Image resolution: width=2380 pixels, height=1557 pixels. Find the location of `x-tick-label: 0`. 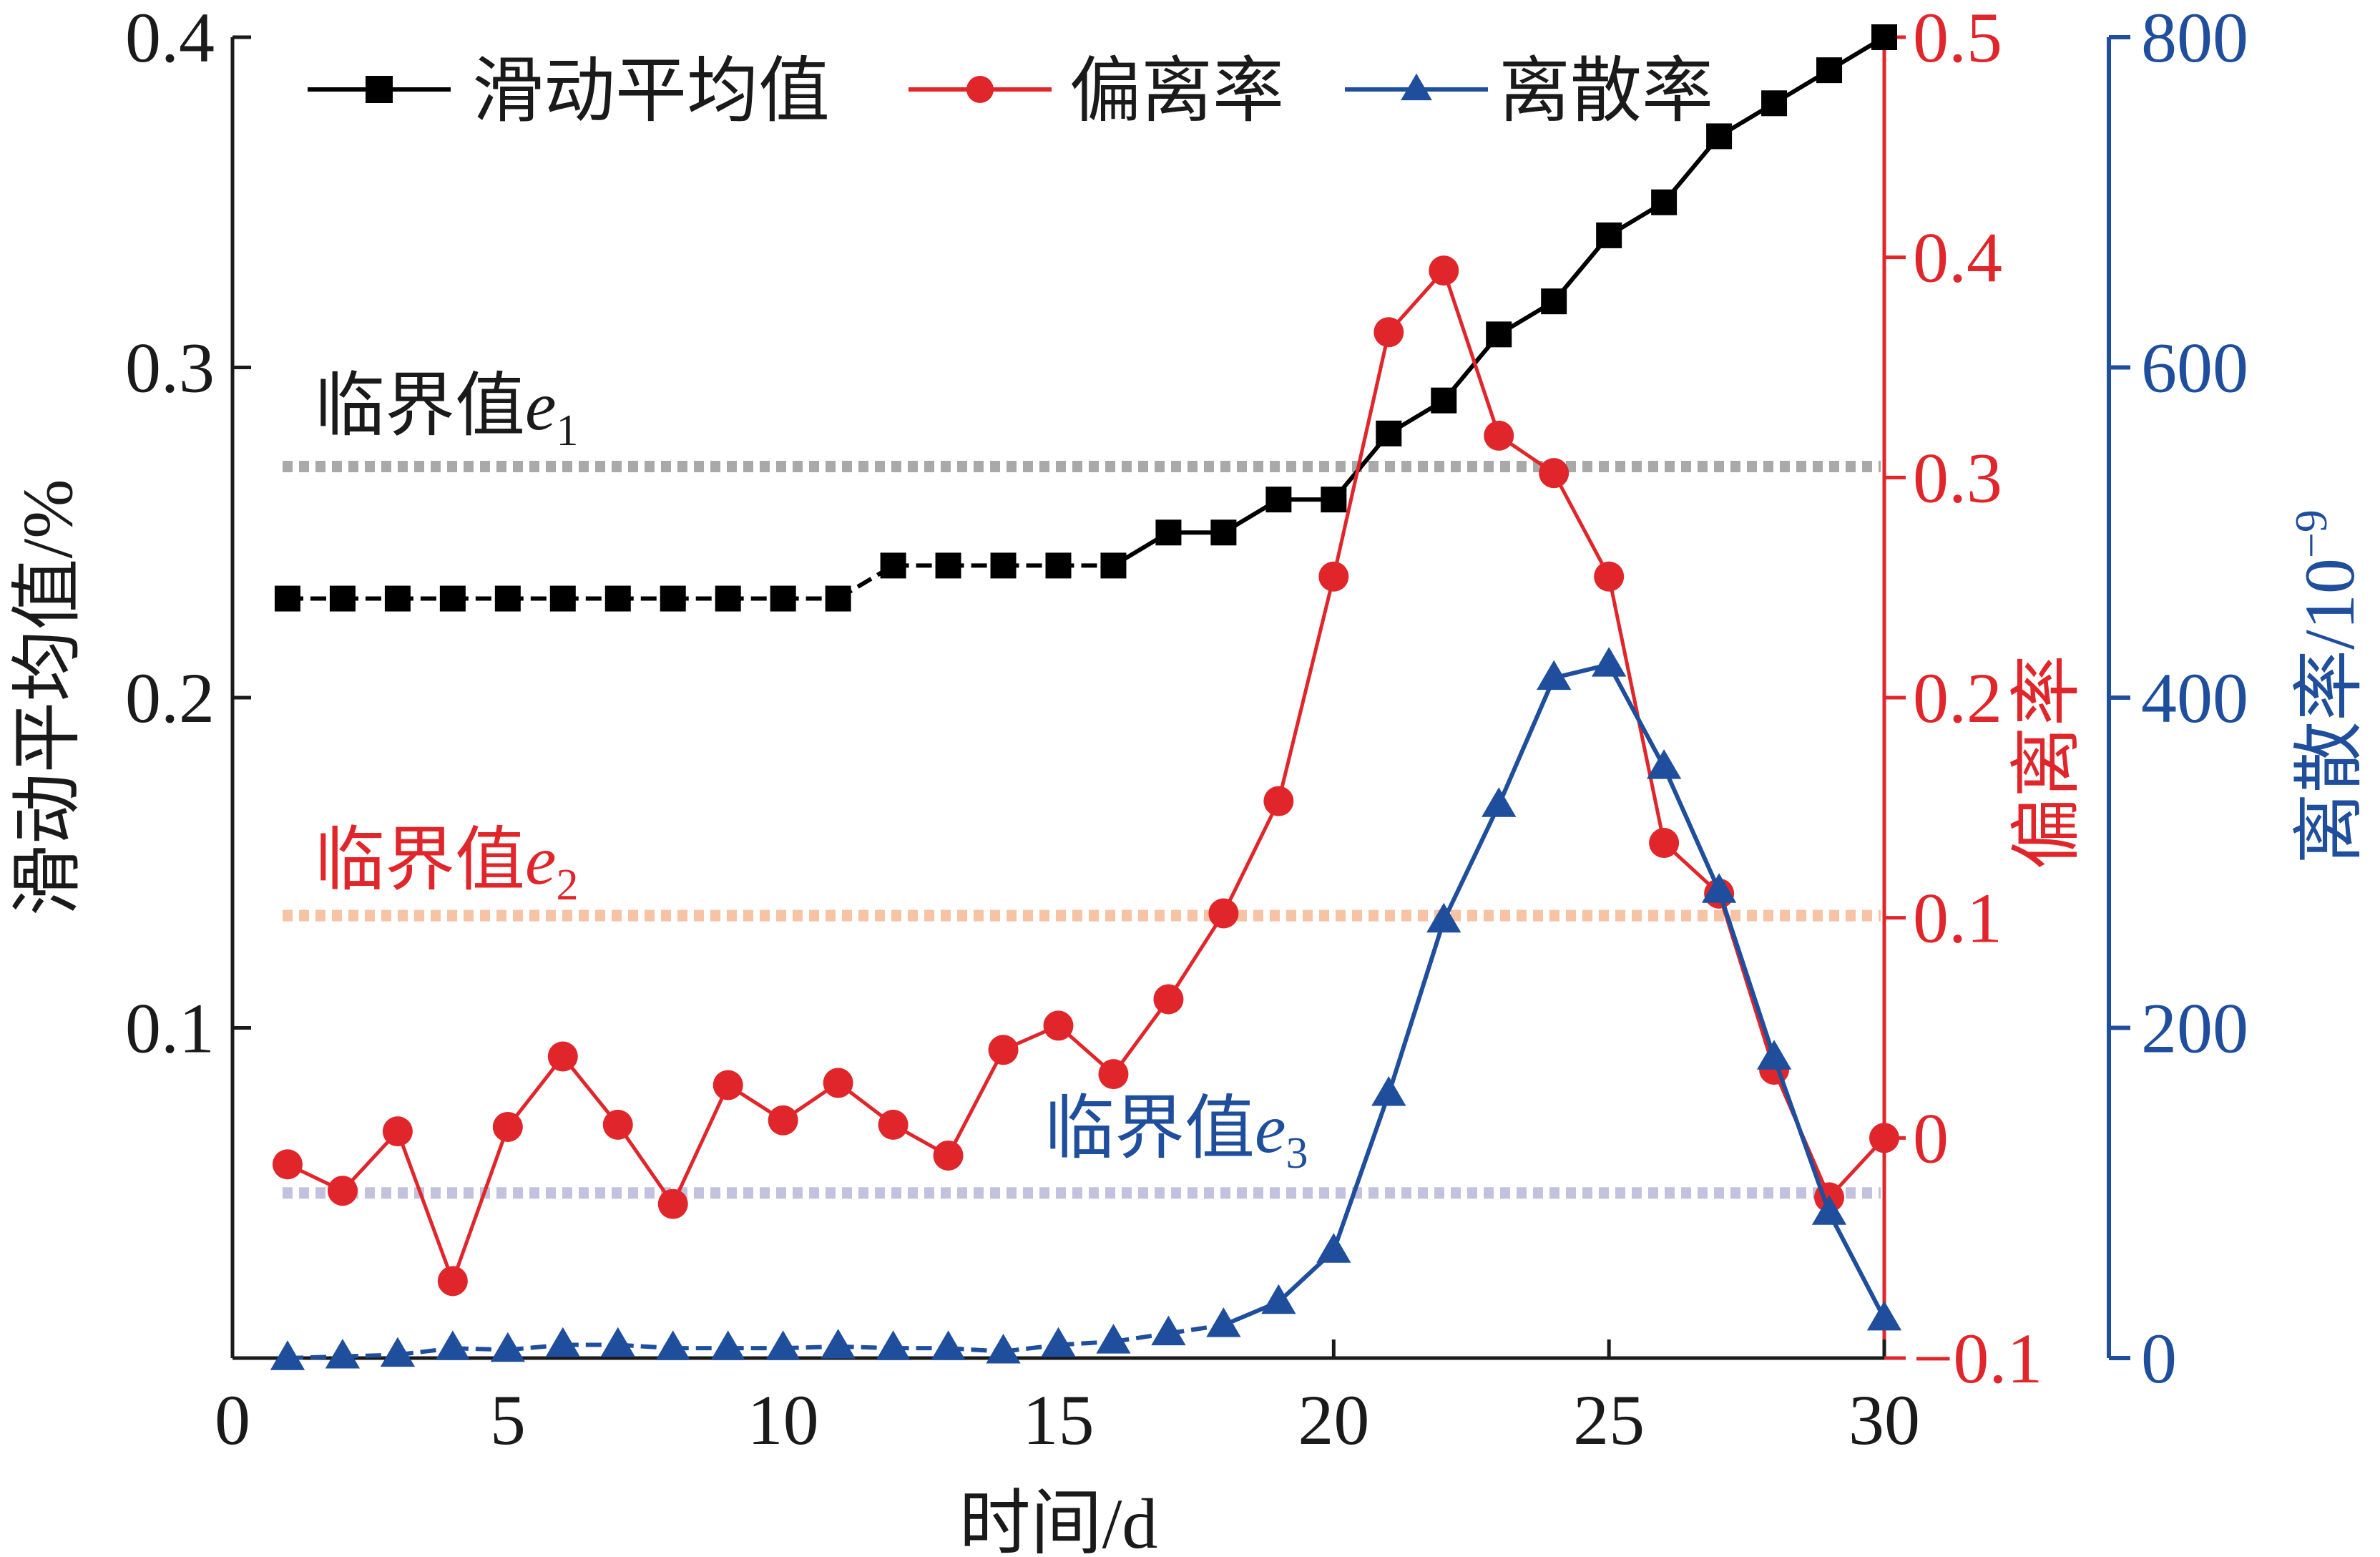

x-tick-label: 0 is located at coordinates (232, 1420).